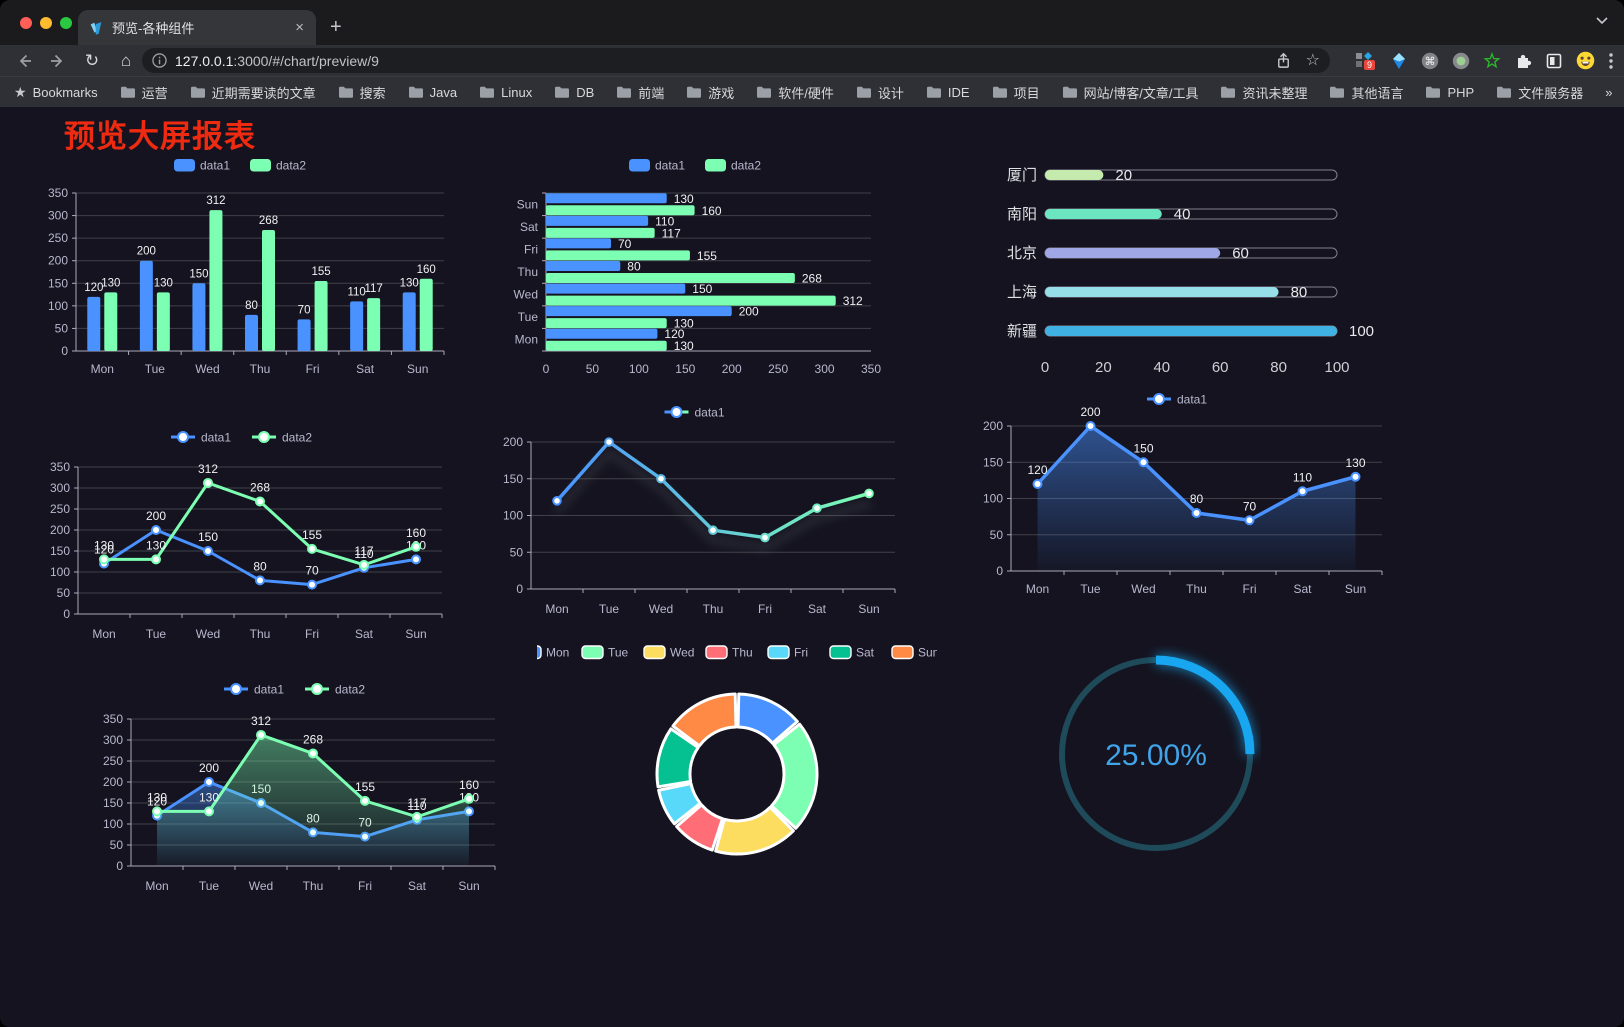 The width and height of the screenshot is (1624, 1027). I want to click on svg-text: Fri, so click(531, 249).